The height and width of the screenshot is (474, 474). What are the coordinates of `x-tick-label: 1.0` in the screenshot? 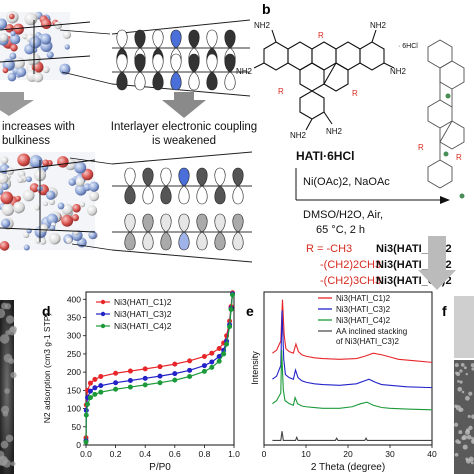 It's located at (234, 454).